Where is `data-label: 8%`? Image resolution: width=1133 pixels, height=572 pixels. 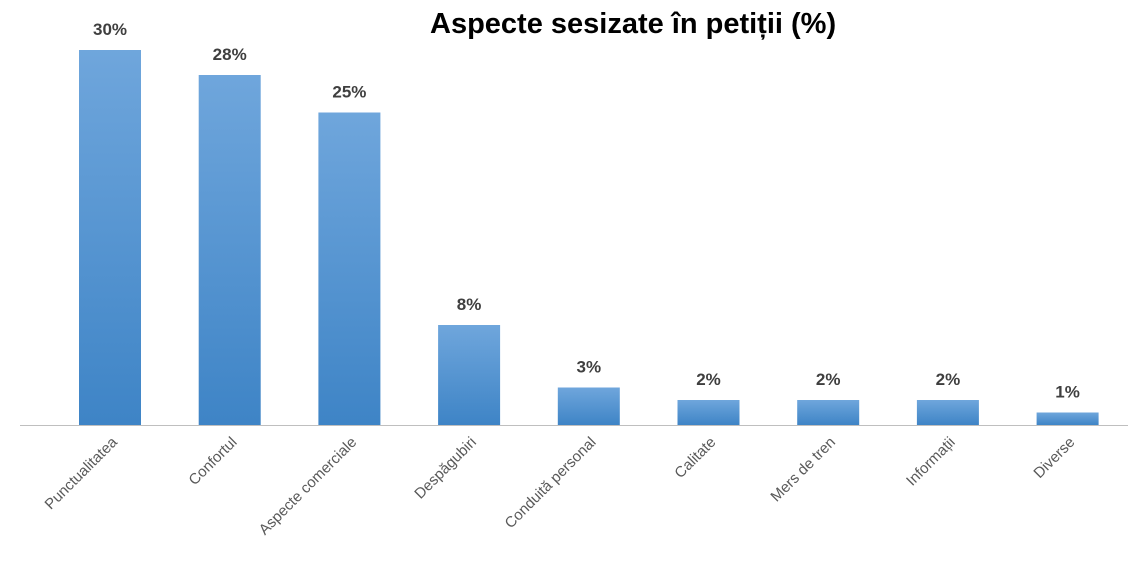
data-label: 8% is located at coordinates (469, 304).